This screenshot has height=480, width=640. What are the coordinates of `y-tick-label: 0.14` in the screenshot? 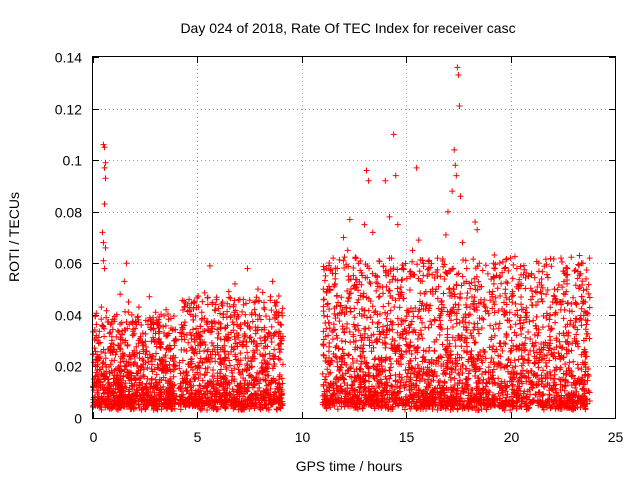 It's located at (68, 58).